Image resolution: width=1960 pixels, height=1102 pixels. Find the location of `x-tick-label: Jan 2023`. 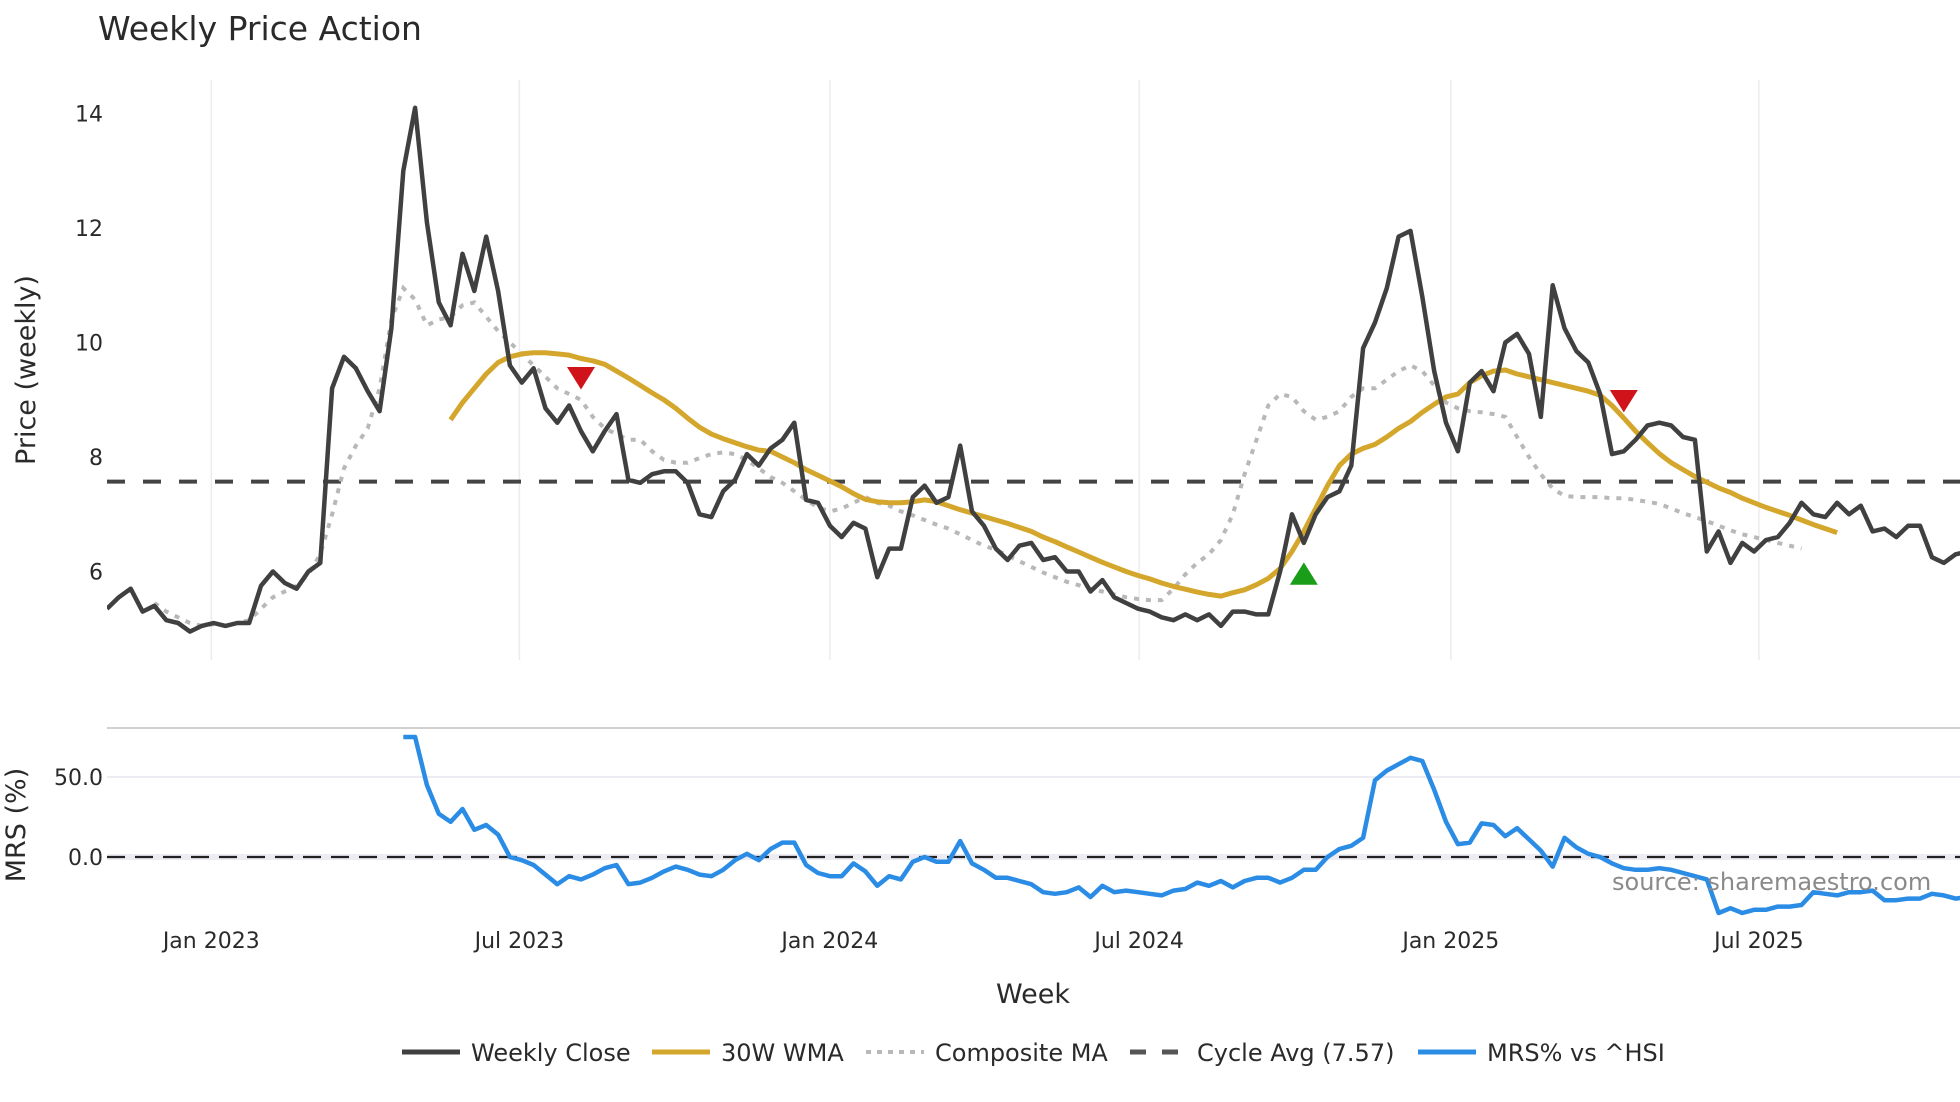

x-tick-label: Jan 2023 is located at coordinates (210, 941).